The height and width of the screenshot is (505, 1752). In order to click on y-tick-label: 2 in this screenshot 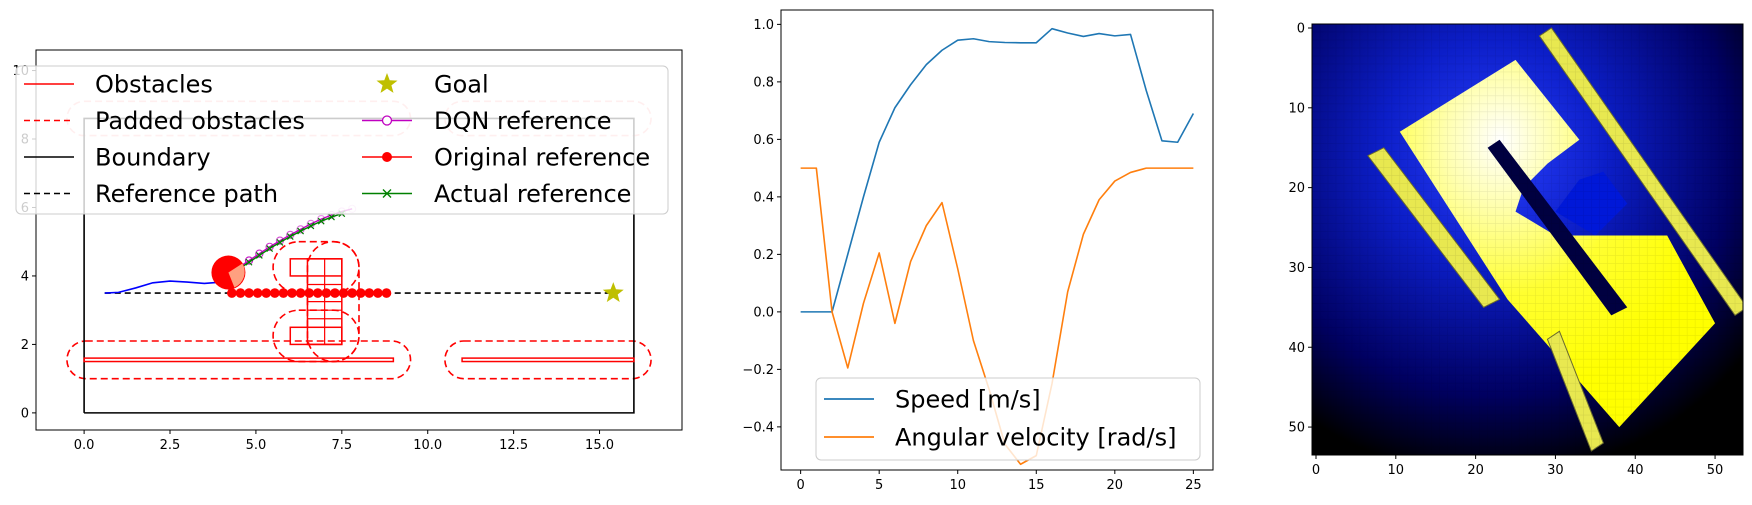, I will do `click(25, 345)`.